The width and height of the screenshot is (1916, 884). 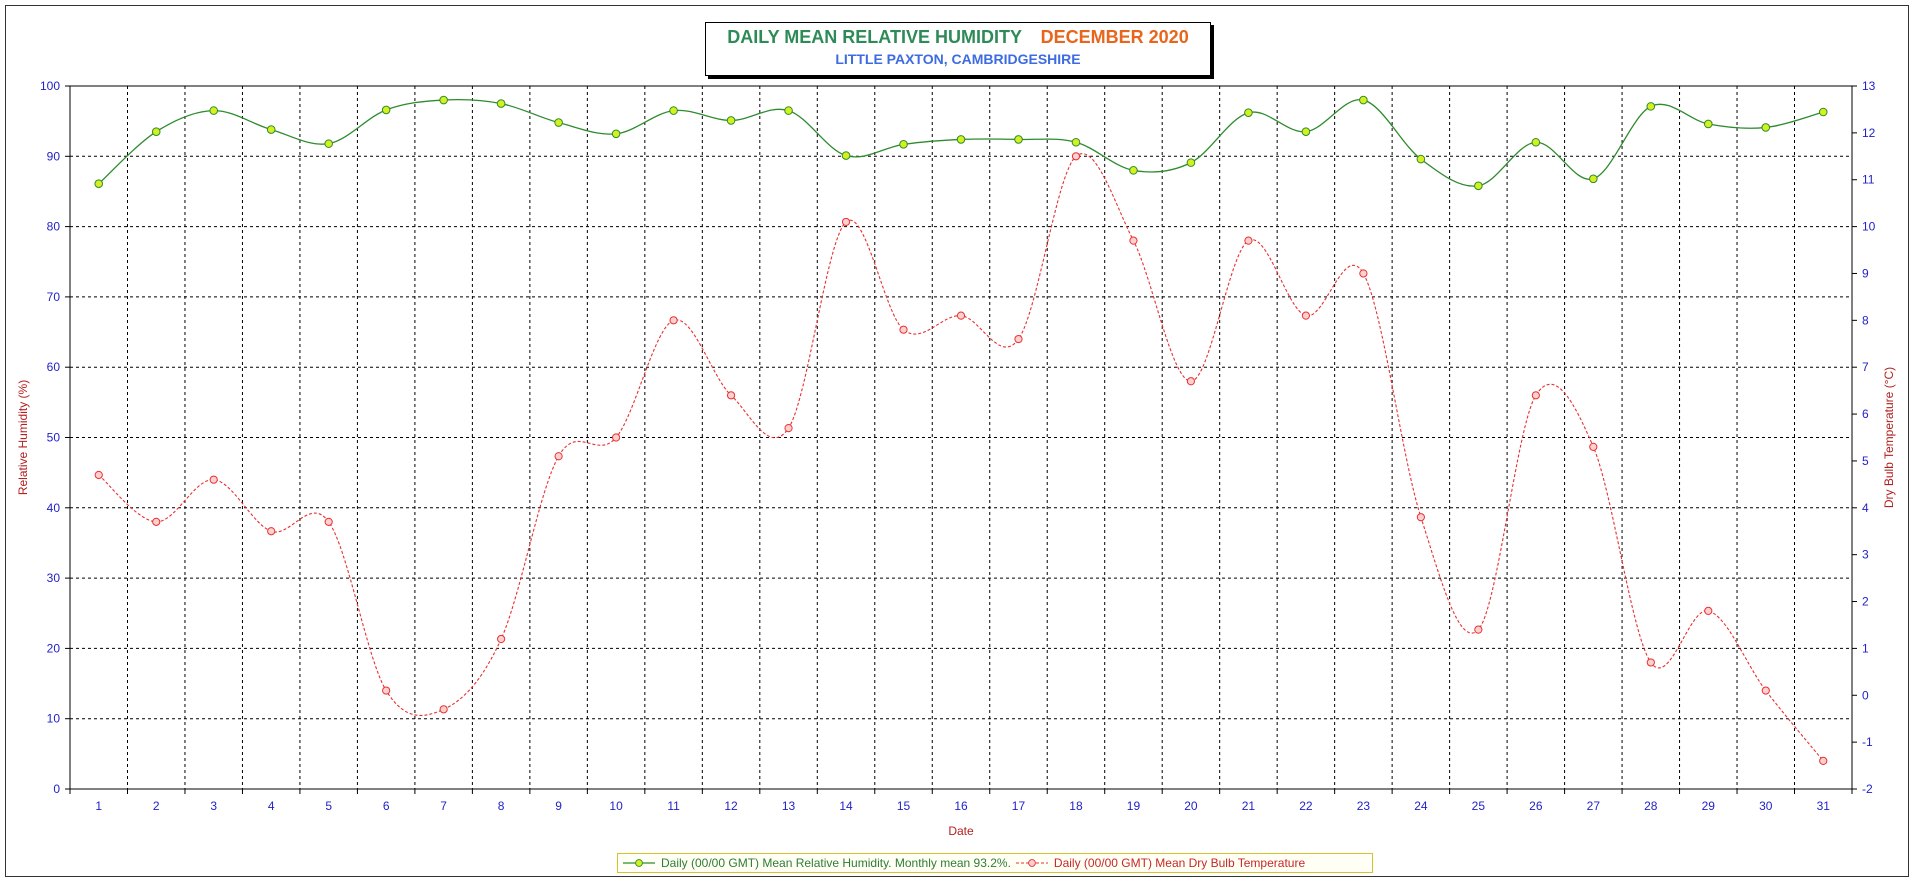 What do you see at coordinates (1865, 367) in the screenshot?
I see `y2-tick-label: 7` at bounding box center [1865, 367].